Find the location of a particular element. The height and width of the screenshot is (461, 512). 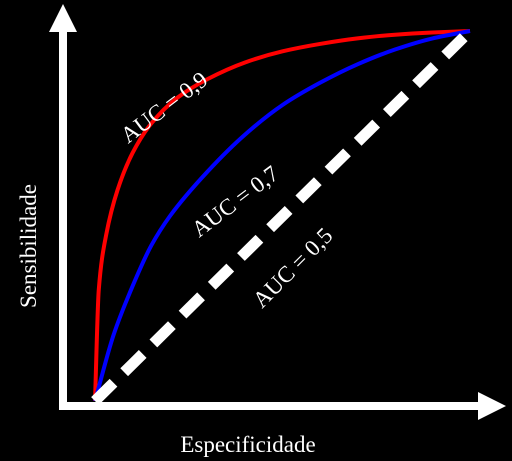

y-axis-label: Sensibilidade is located at coordinates (28, 246).